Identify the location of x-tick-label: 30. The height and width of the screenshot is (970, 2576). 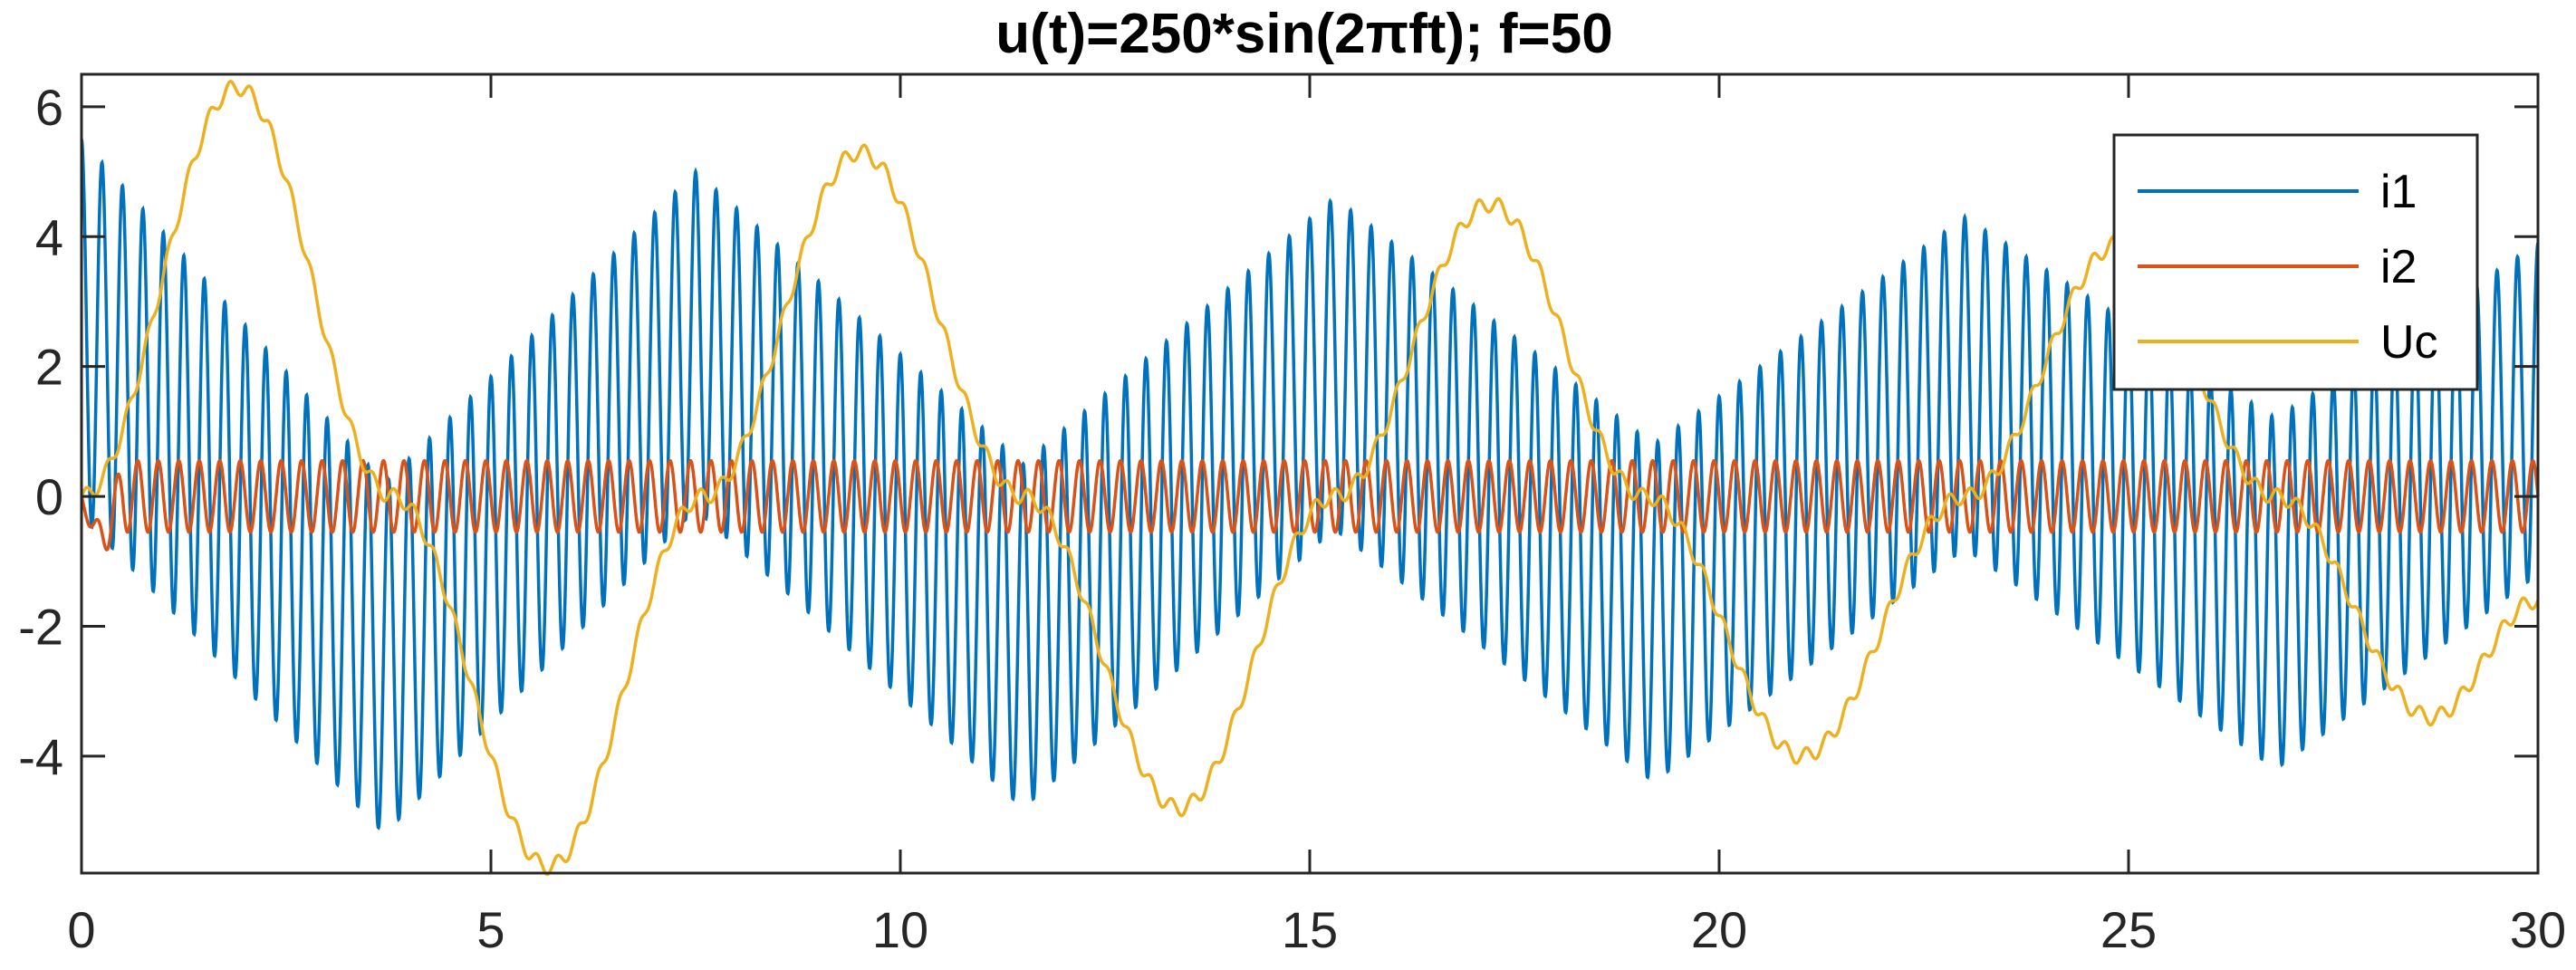
(2538, 929).